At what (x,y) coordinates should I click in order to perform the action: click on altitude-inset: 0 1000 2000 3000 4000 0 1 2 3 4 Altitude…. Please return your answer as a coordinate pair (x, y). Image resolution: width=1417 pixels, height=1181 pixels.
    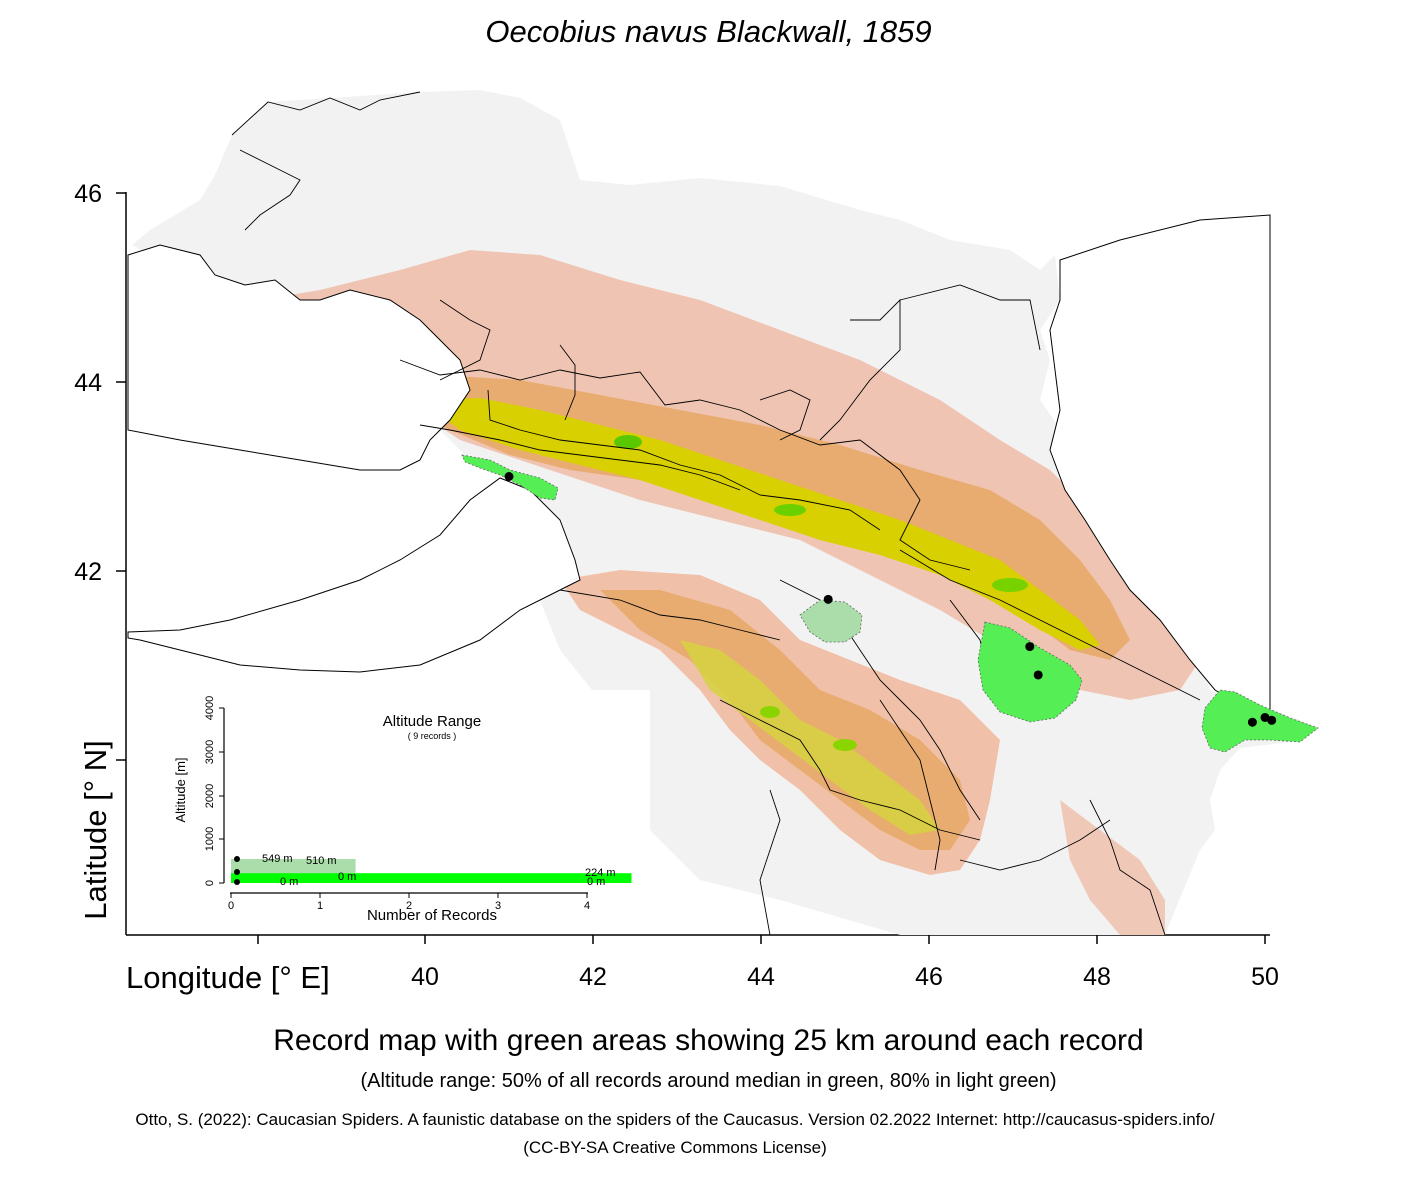
    Looking at the image, I should click on (400, 807).